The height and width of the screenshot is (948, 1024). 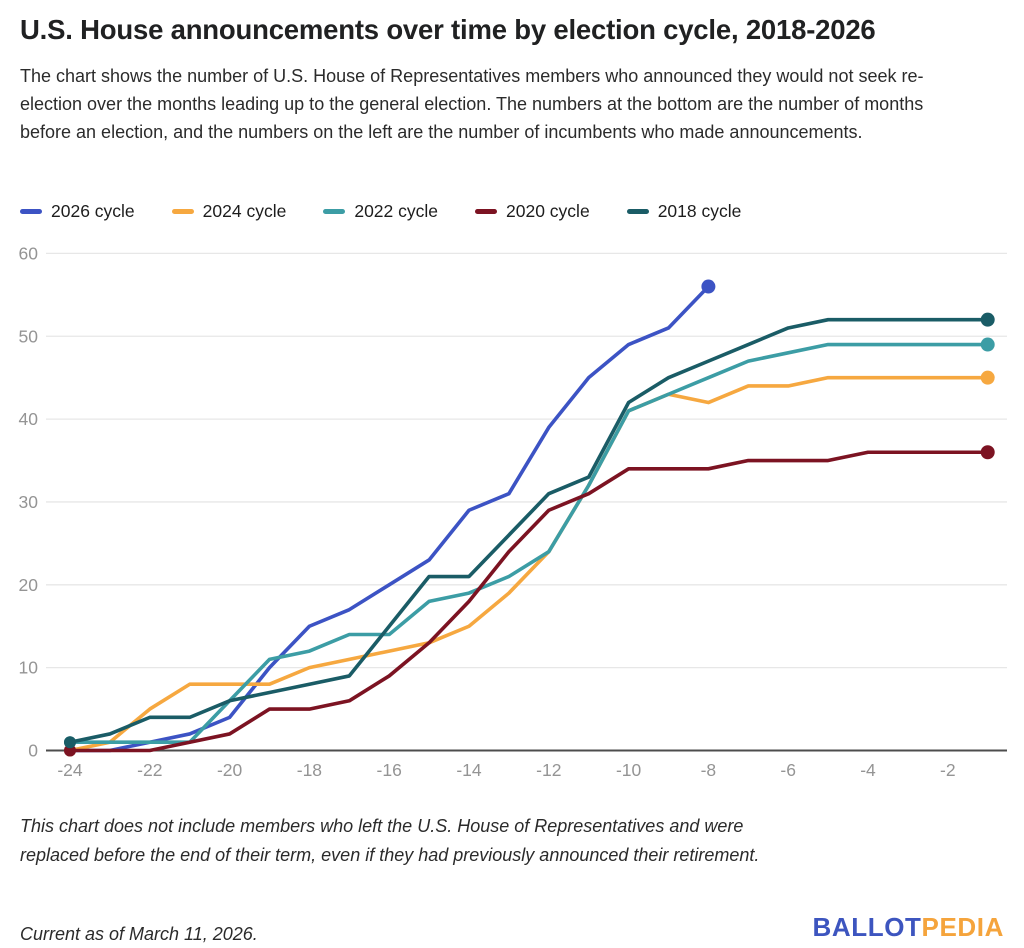 I want to click on series-end-dot-2018-cycle, so click(x=987, y=319).